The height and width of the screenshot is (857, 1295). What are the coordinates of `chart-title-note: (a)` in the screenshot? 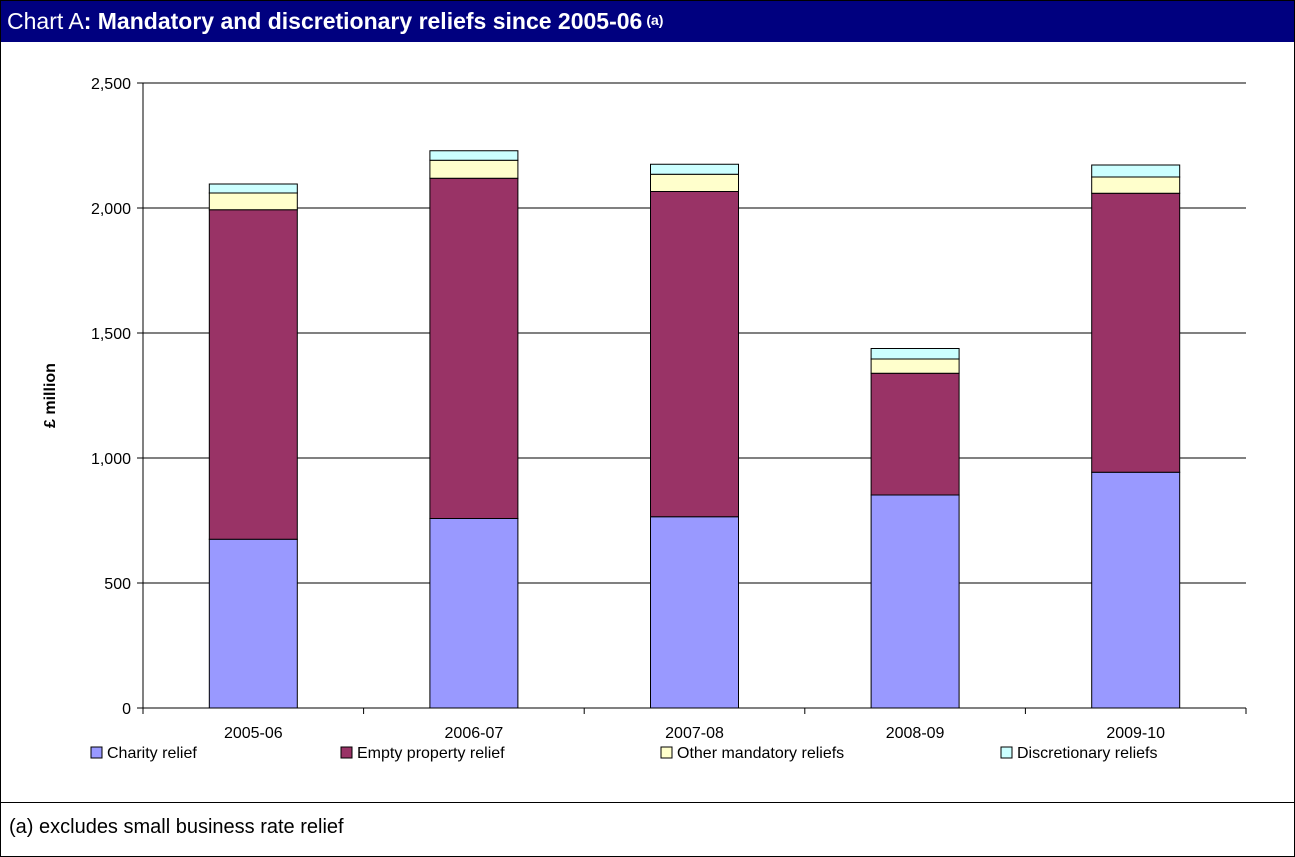 It's located at (655, 19).